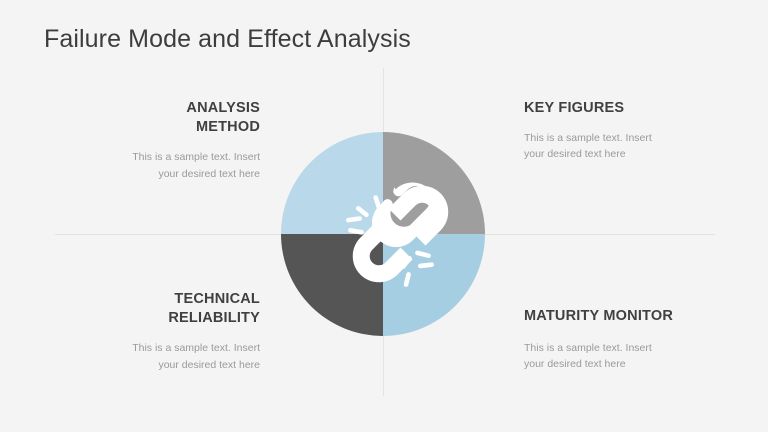 The width and height of the screenshot is (768, 432). I want to click on burst-marks-lower-right, so click(417, 268).